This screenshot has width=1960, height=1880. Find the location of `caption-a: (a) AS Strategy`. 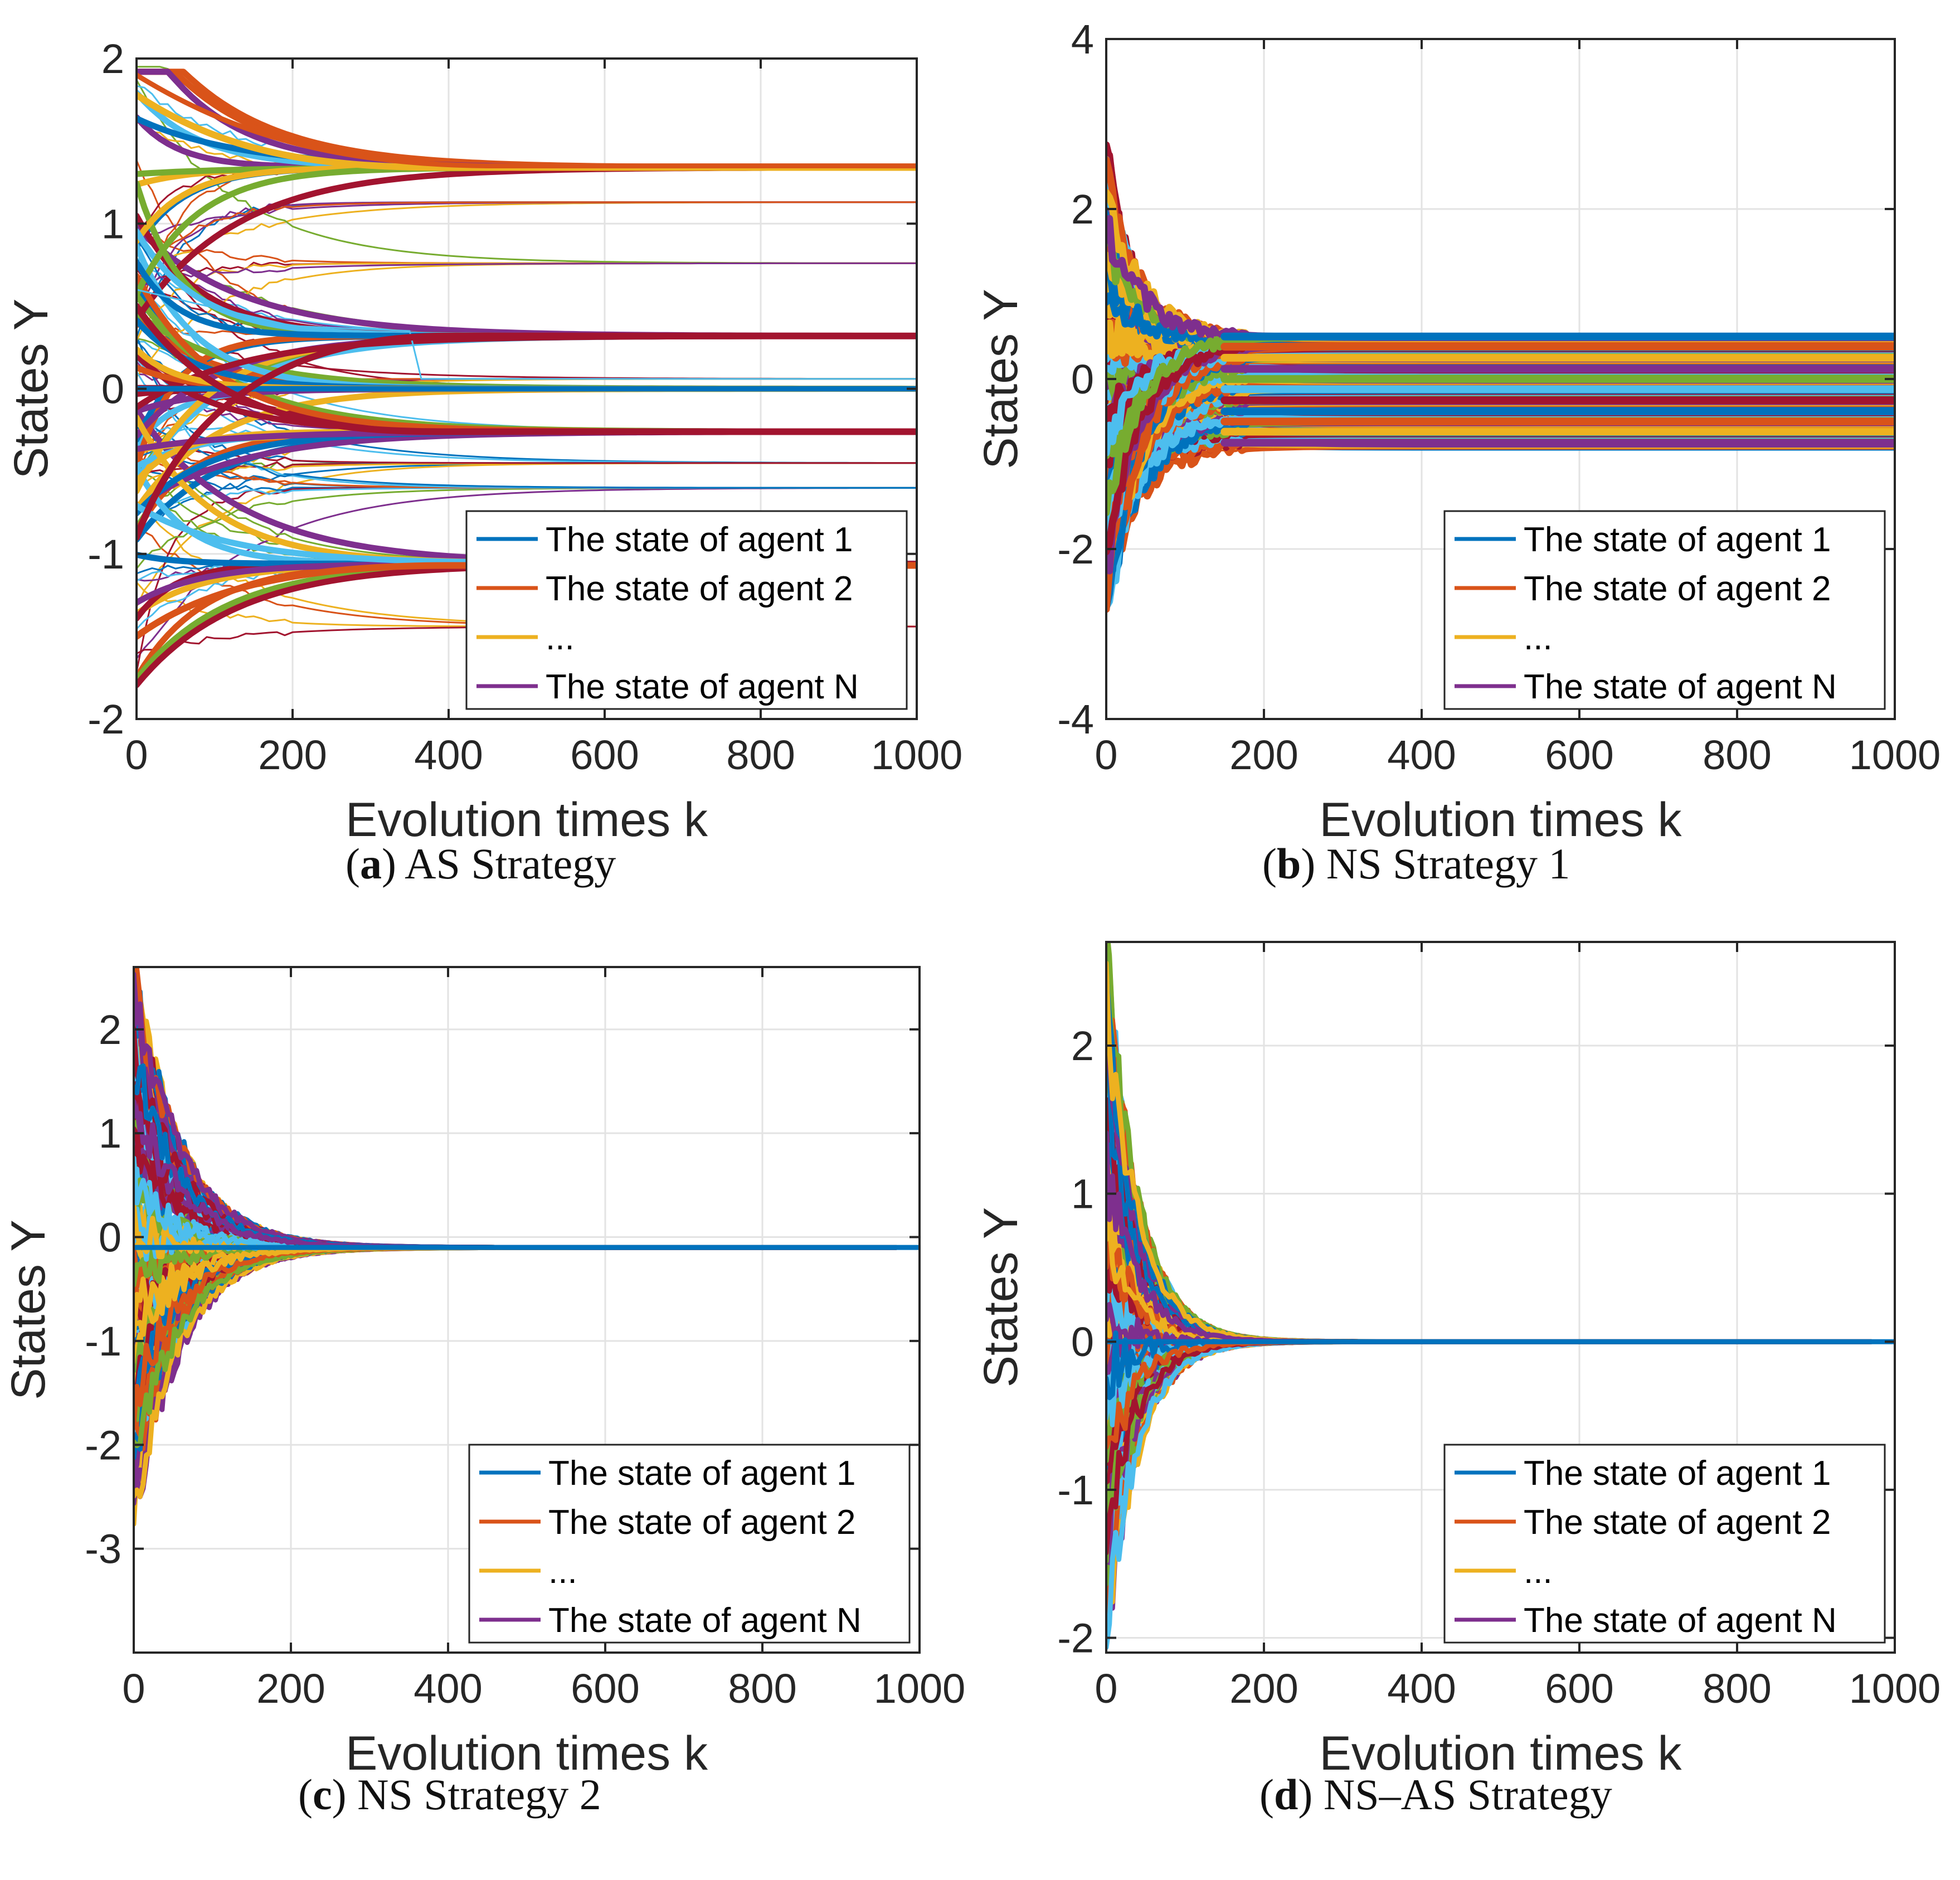

caption-a: (a) AS Strategy is located at coordinates (481, 863).